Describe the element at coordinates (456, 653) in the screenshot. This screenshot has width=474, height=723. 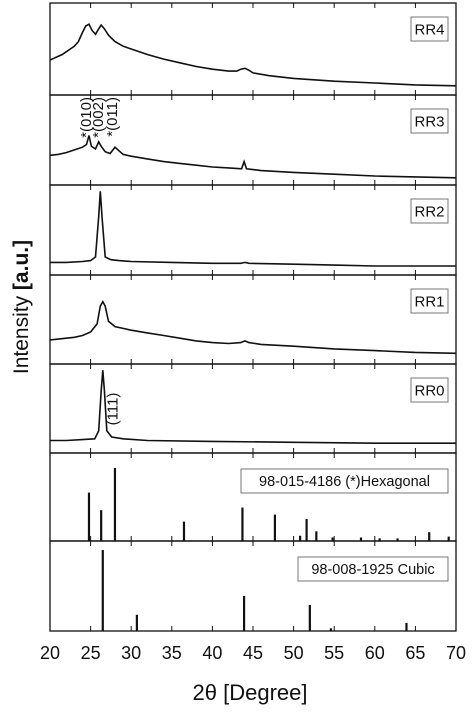
I see `x-tick-label: 70` at that location.